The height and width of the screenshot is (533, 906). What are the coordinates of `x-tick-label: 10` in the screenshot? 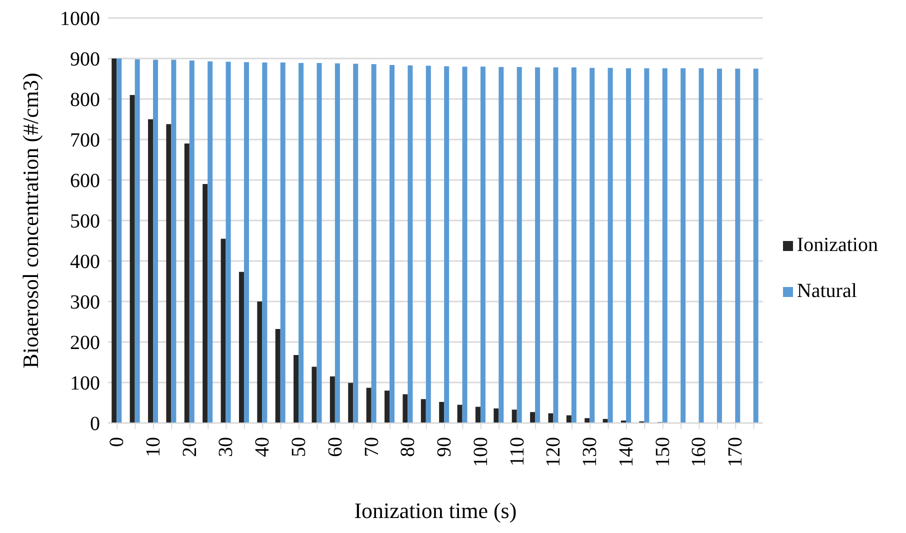 It's located at (153, 447).